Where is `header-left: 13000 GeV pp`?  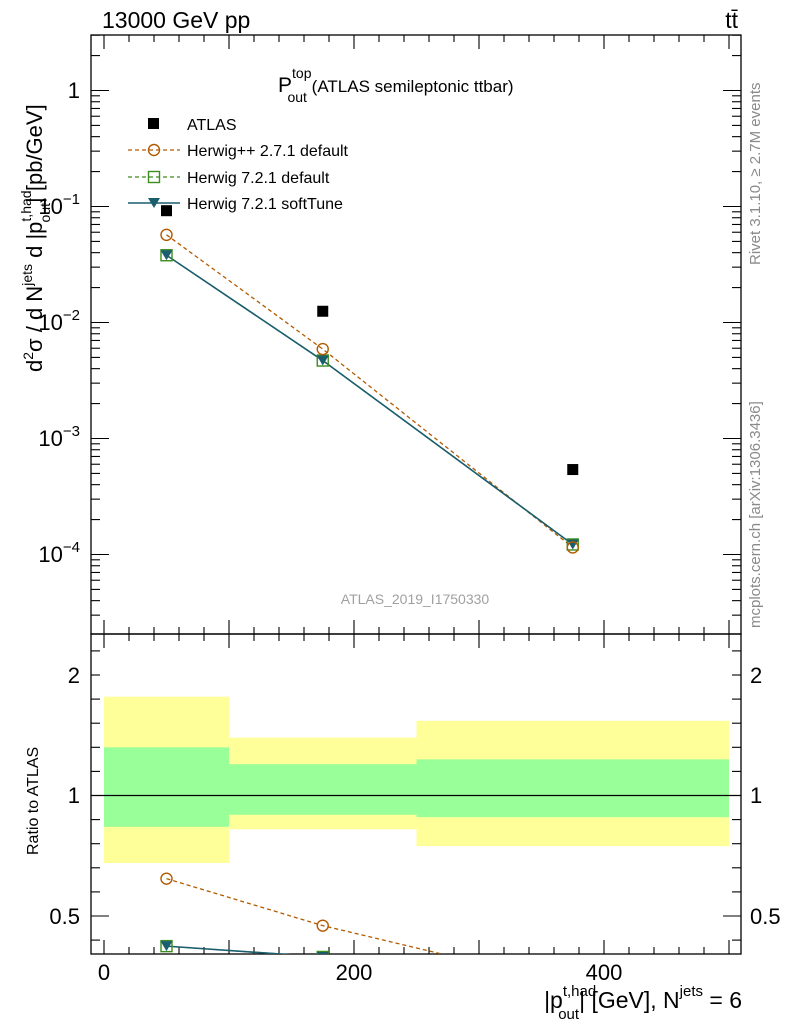
header-left: 13000 GeV pp is located at coordinates (176, 20).